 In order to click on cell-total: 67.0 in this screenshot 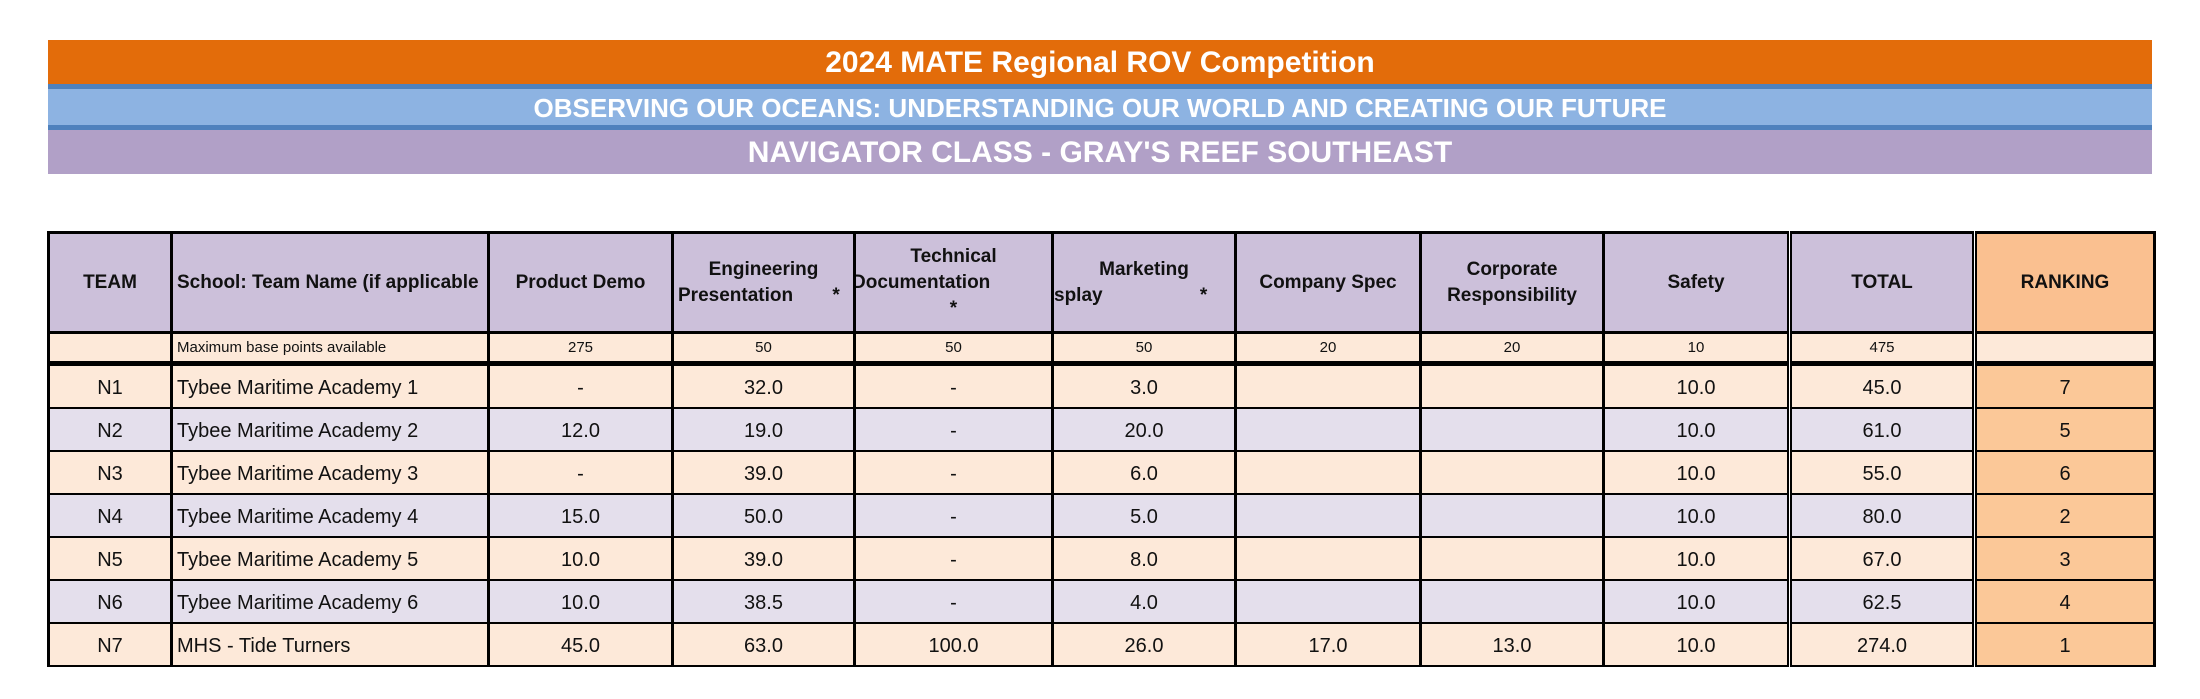, I will do `click(1881, 558)`.